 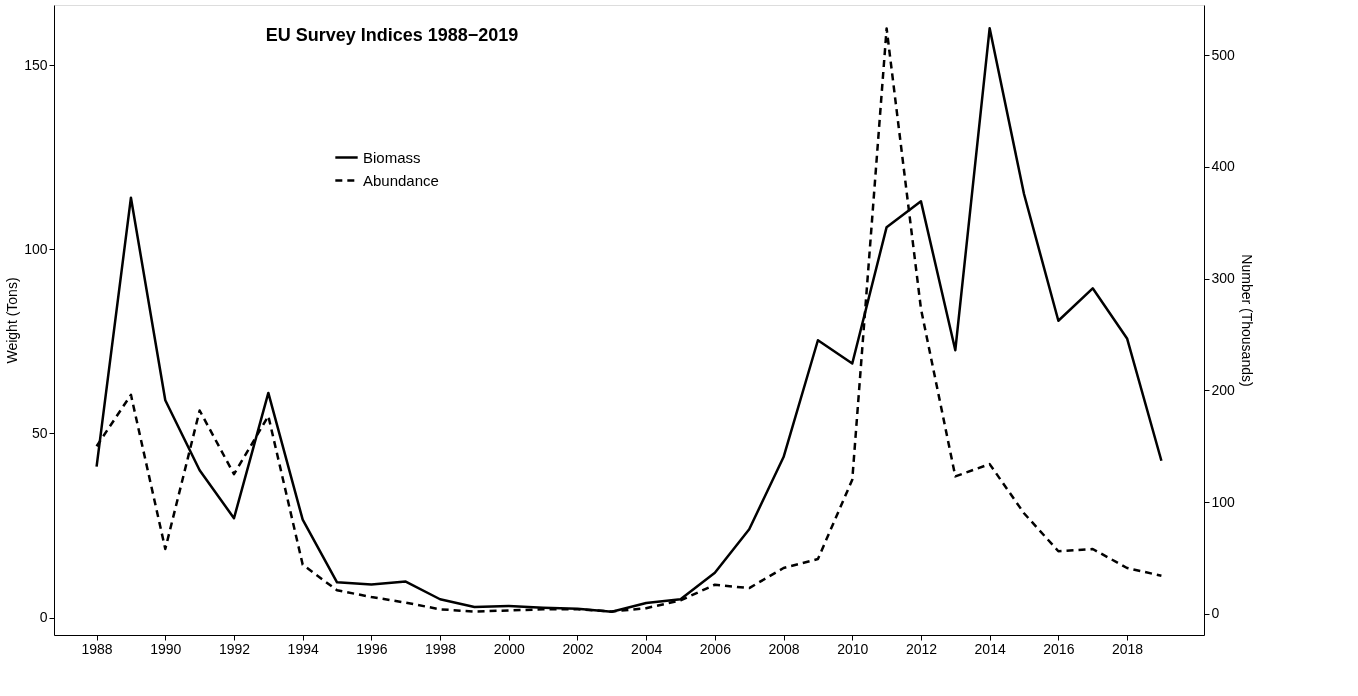 What do you see at coordinates (392, 157) in the screenshot?
I see `legend-label: Biomass` at bounding box center [392, 157].